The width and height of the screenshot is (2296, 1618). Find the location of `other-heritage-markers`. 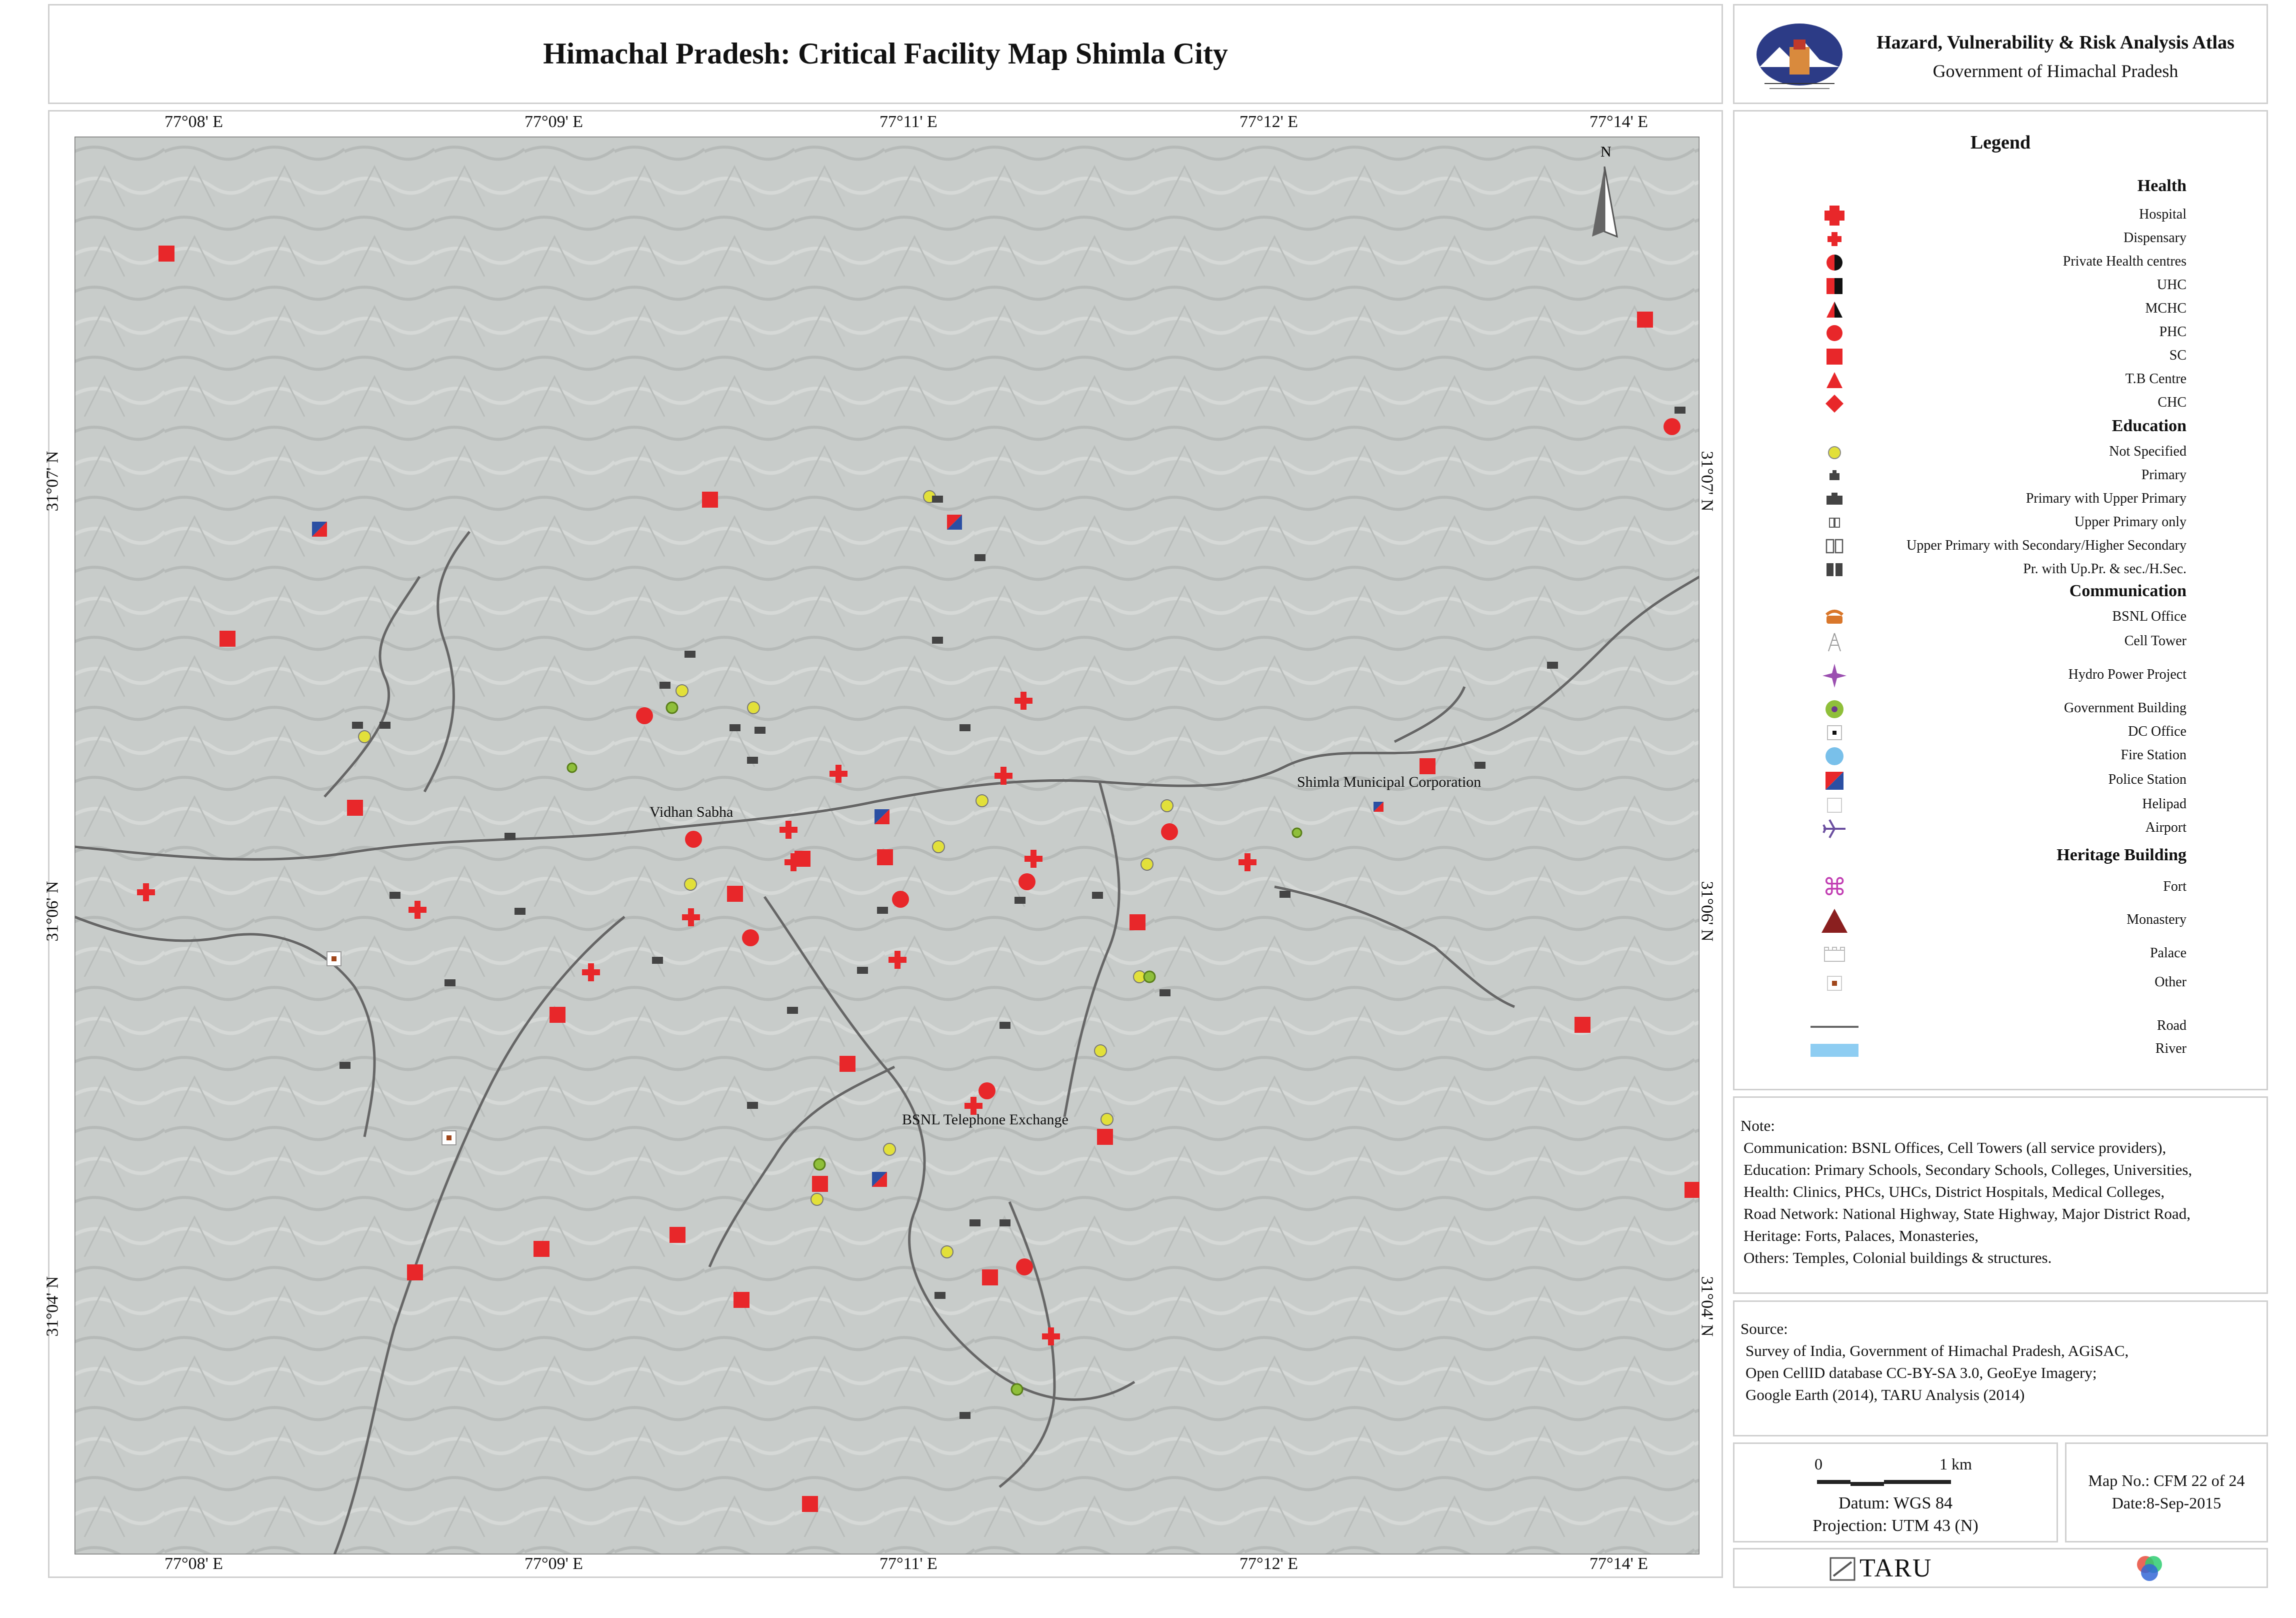

other-heritage-markers is located at coordinates (391, 1048).